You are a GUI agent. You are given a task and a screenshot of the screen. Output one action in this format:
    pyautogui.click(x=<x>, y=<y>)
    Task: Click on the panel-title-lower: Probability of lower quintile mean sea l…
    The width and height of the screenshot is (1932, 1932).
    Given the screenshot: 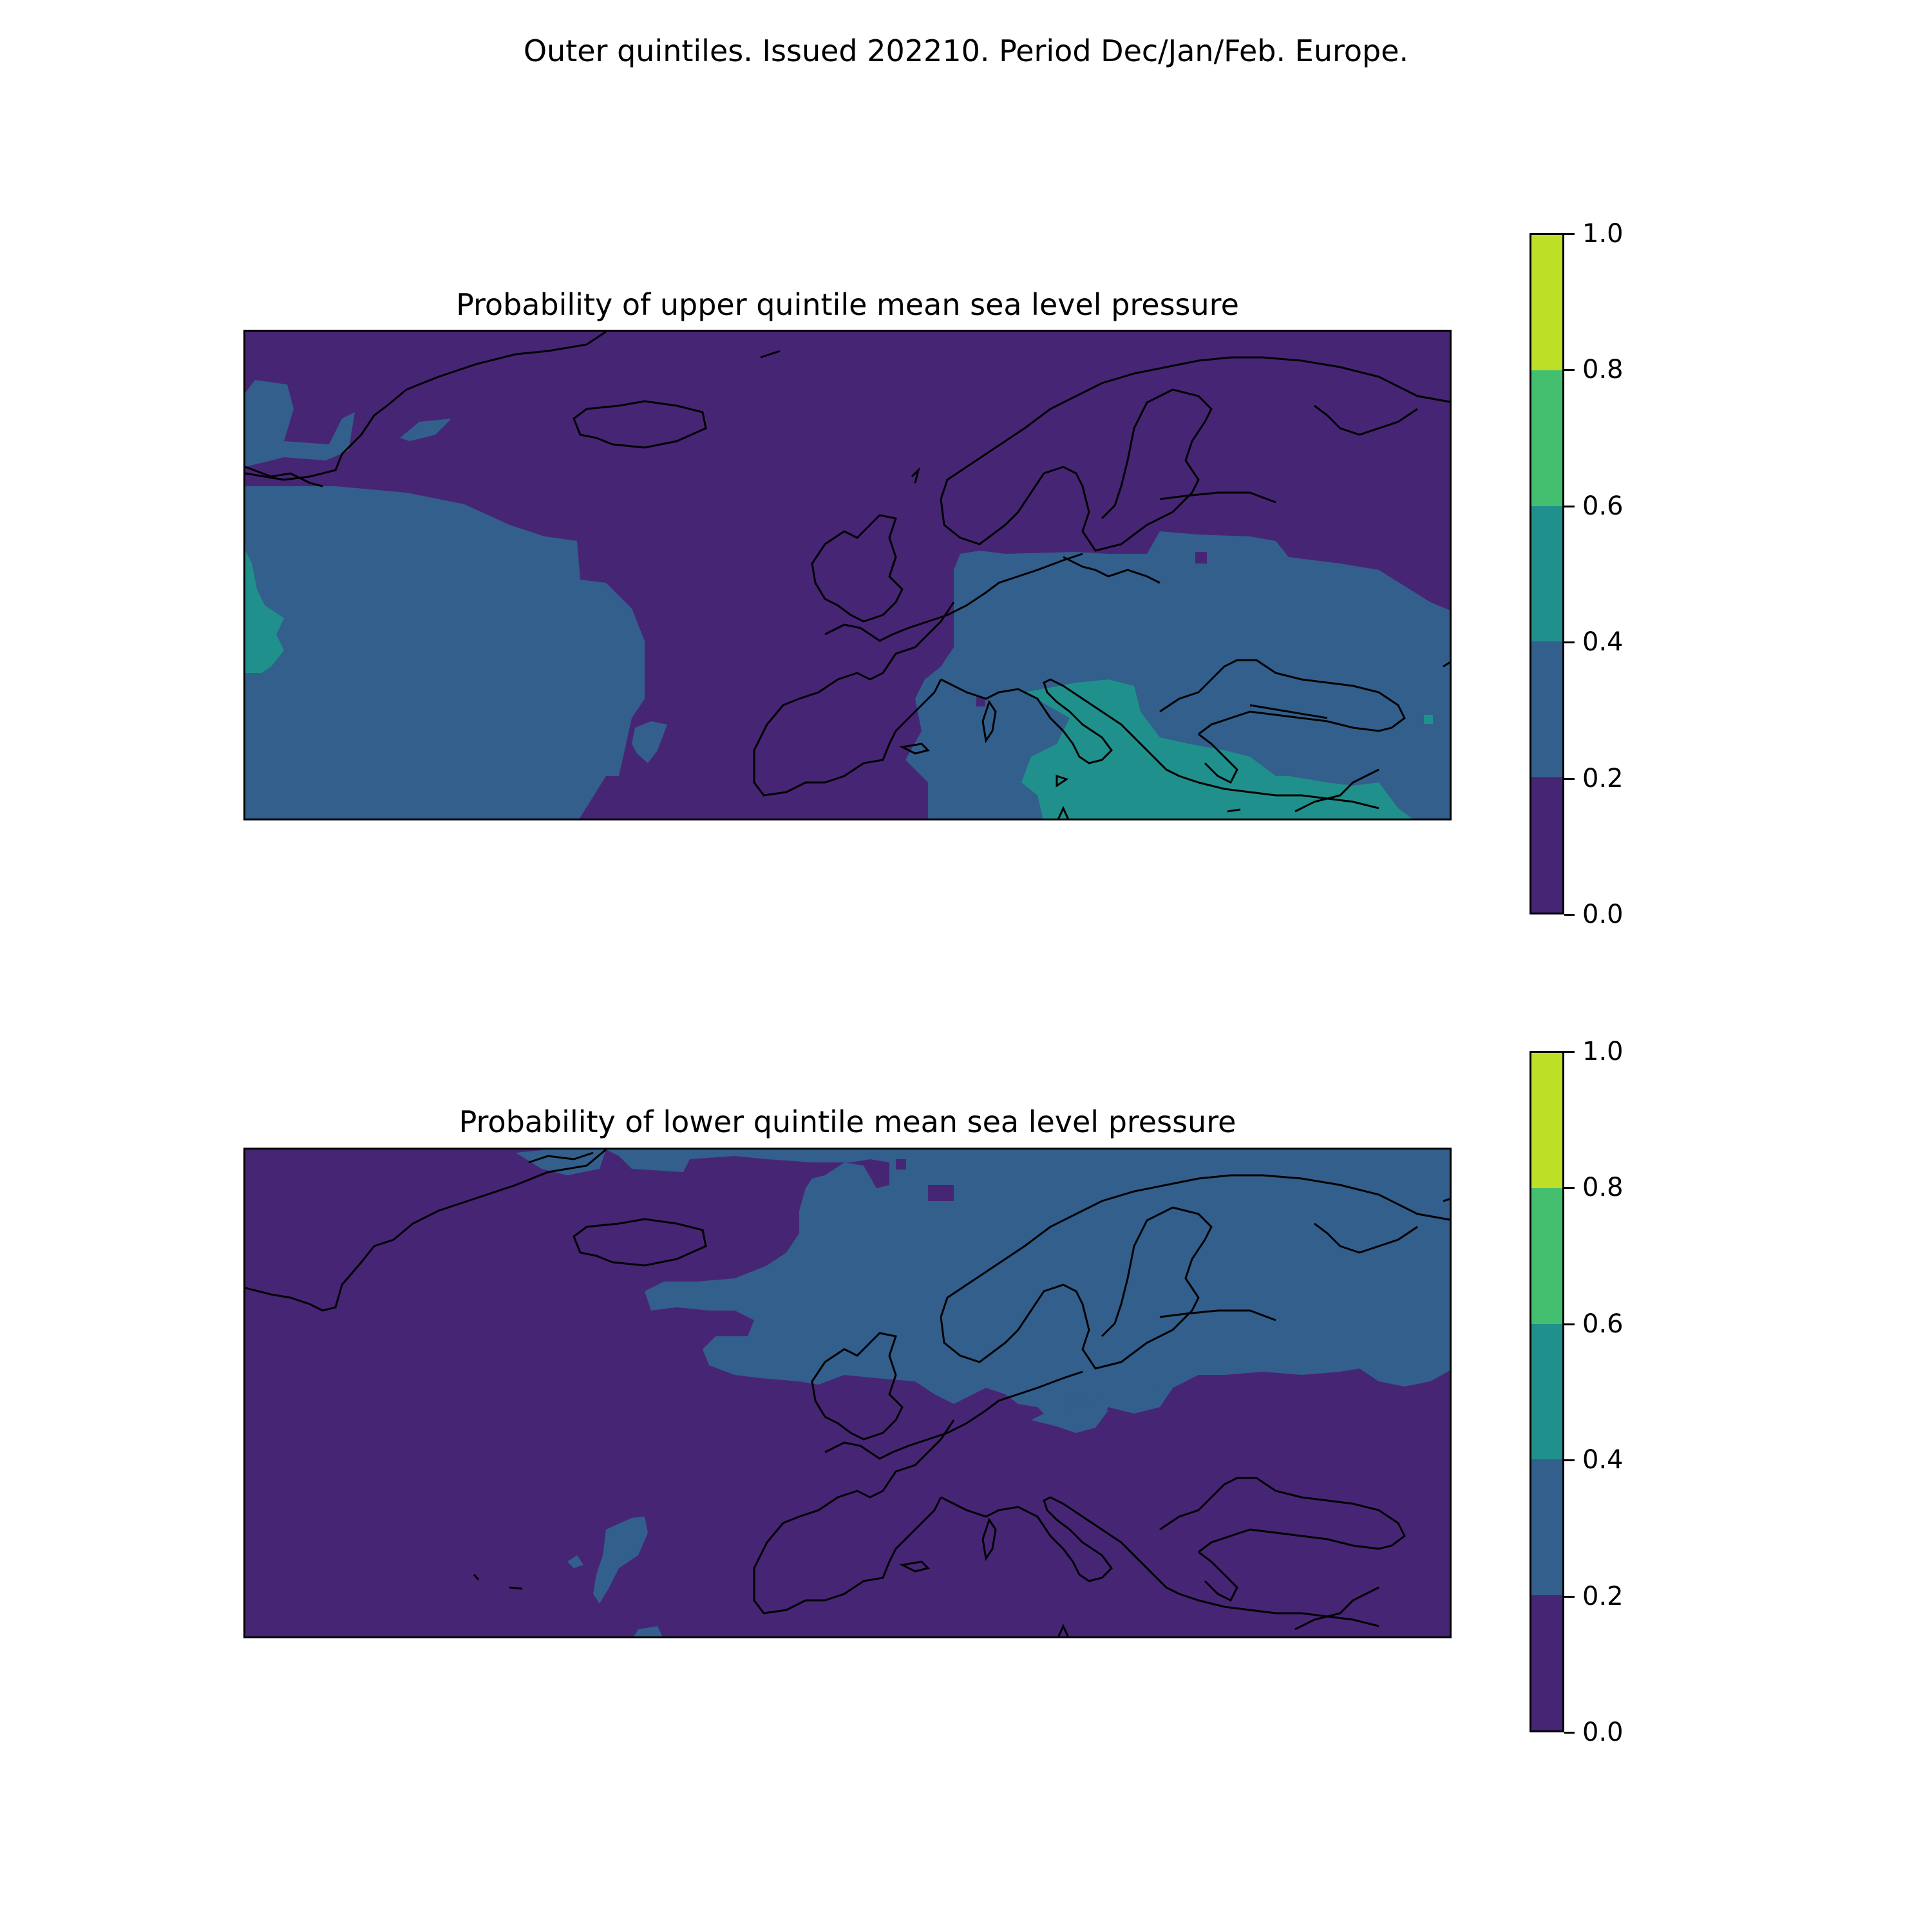 What is the action you would take?
    pyautogui.click(x=847, y=1122)
    